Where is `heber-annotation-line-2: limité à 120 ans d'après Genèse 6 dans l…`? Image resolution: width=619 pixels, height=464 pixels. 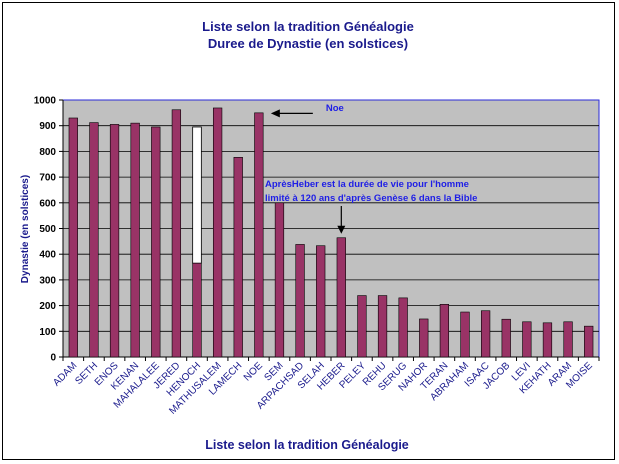 heber-annotation-line-2: limité à 120 ans d'après Genèse 6 dans l… is located at coordinates (371, 198).